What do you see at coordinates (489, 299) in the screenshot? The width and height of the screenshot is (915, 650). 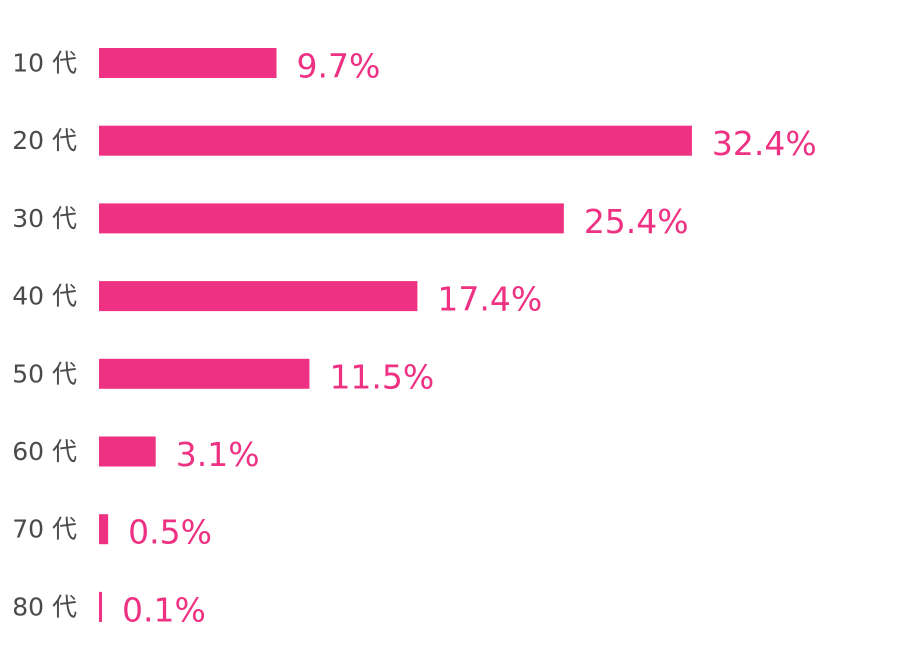 I see `value-label: 17.4%` at bounding box center [489, 299].